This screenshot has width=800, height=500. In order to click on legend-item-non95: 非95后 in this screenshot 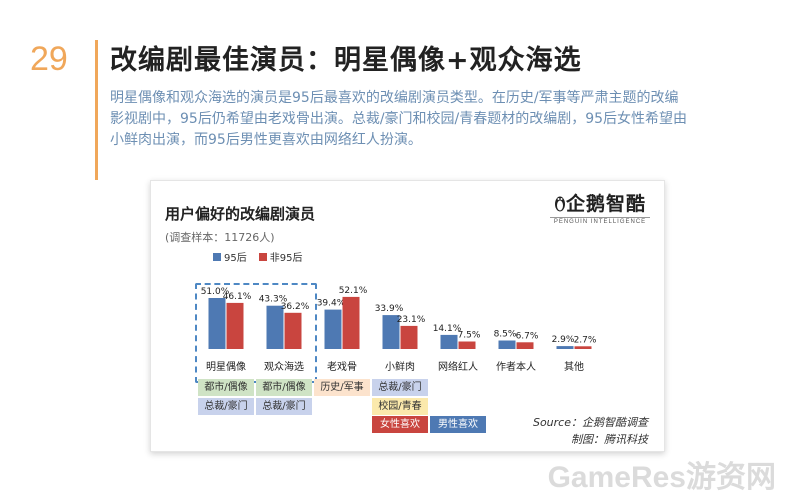, I will do `click(280, 256)`.